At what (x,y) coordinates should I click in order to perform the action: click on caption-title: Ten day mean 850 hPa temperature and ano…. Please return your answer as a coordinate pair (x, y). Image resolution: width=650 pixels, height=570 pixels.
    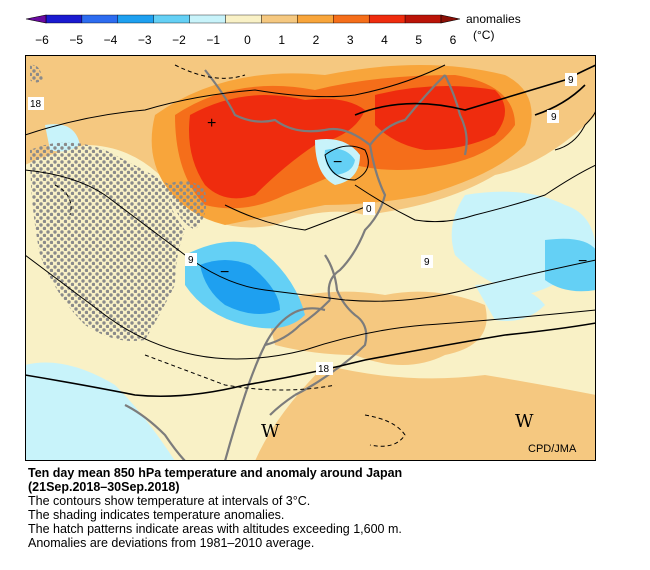
    Looking at the image, I should click on (215, 473).